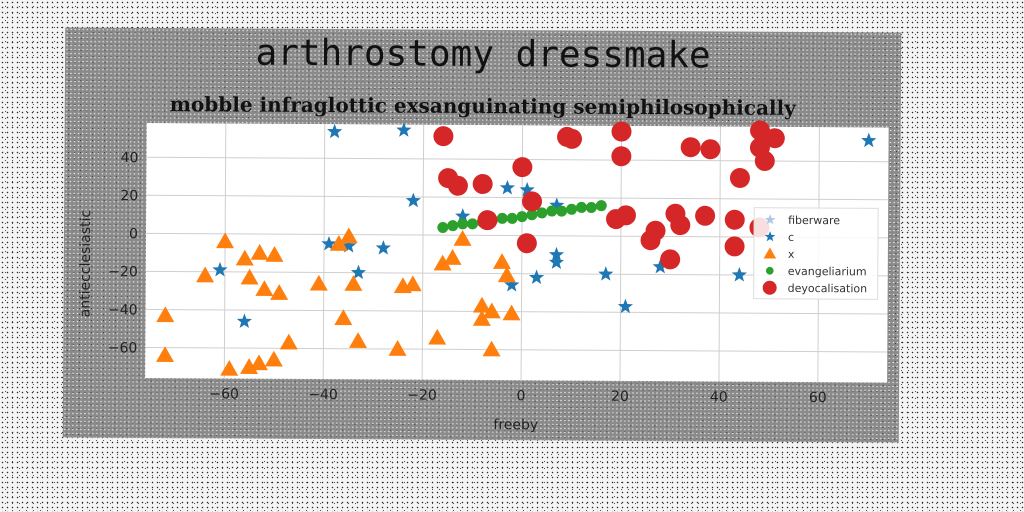  I want to click on legend: fiberware cx evangeliarium deyocalisation, so click(816, 253).